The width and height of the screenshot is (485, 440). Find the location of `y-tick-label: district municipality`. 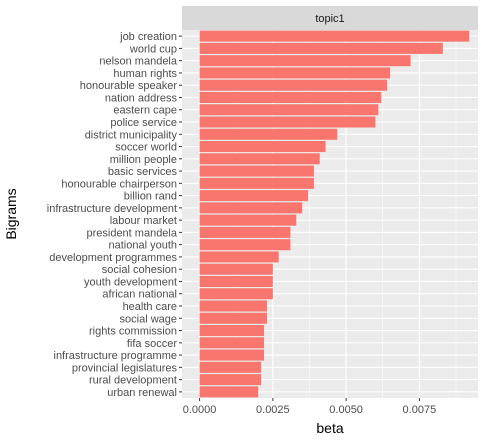

y-tick-label: district municipality is located at coordinates (131, 135).